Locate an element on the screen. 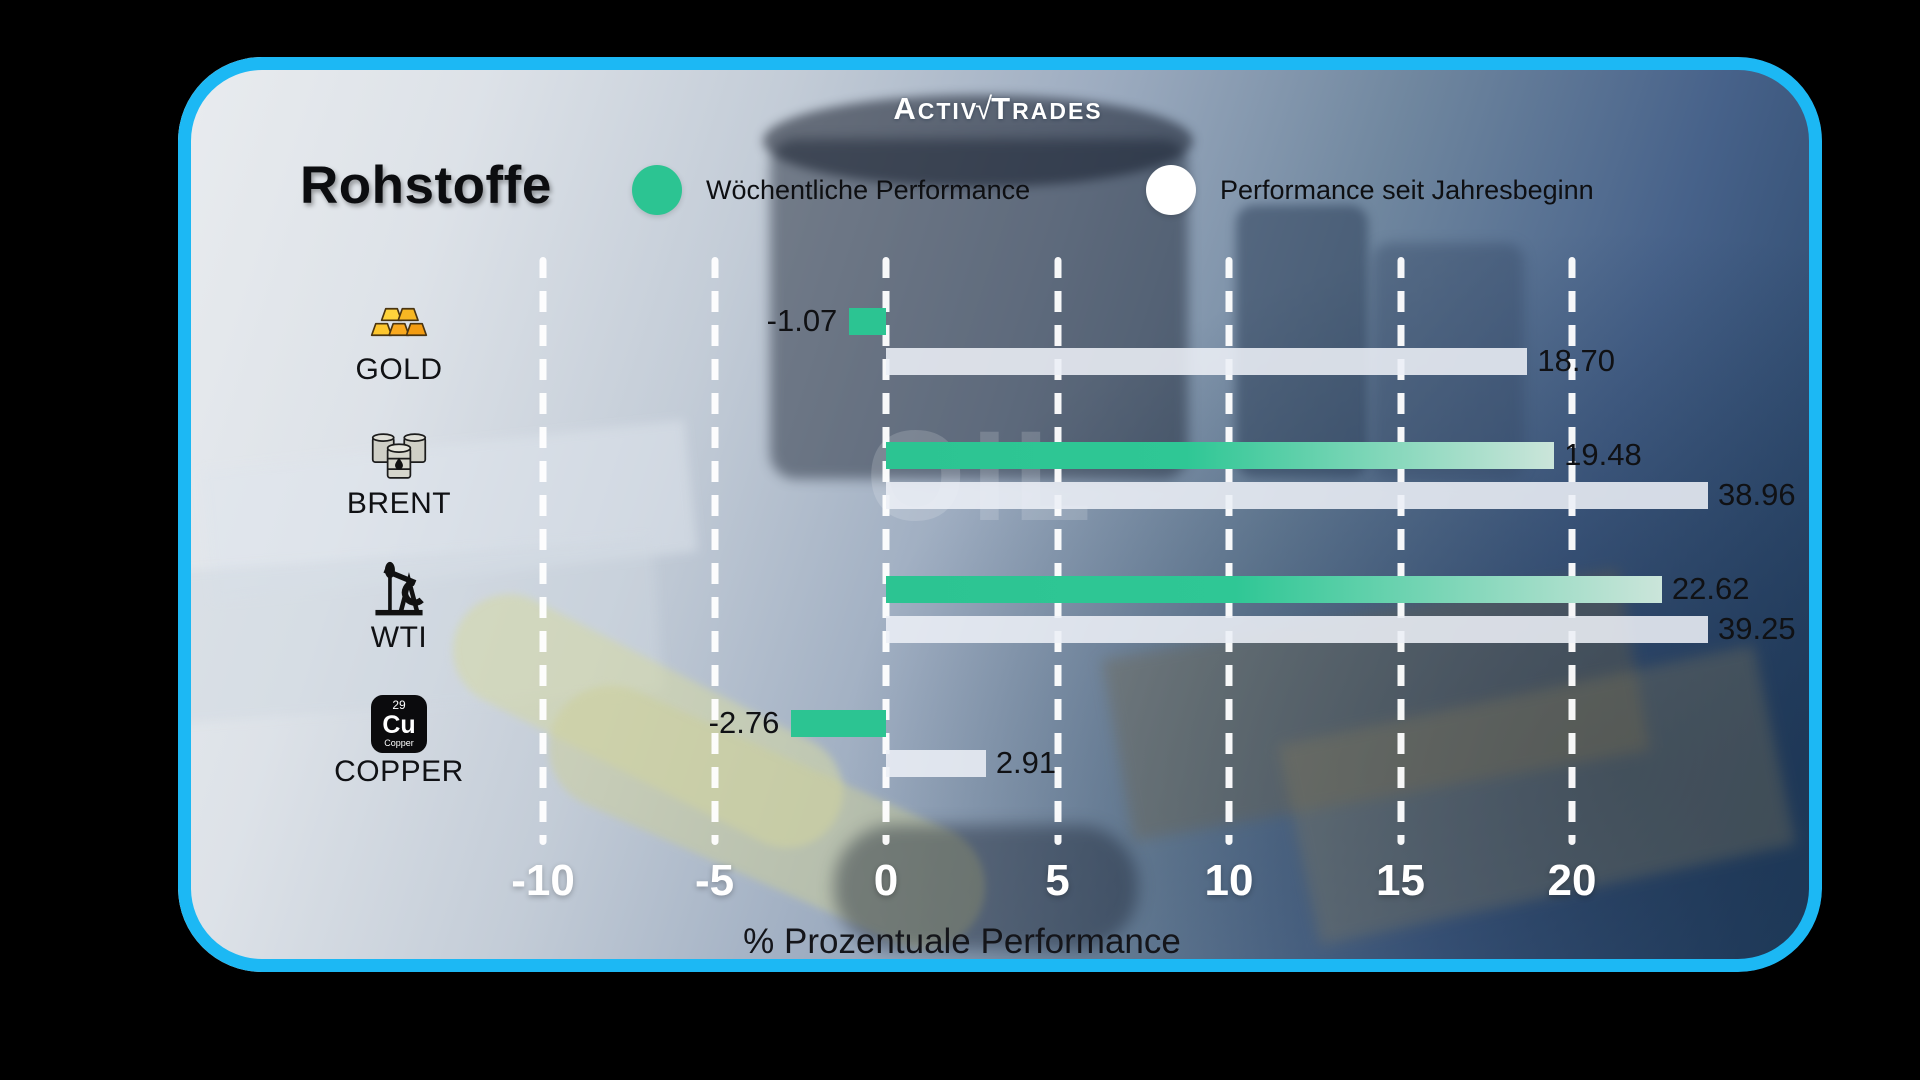 The image size is (1920, 1080). oil-pumpjack-icon is located at coordinates (399, 588).